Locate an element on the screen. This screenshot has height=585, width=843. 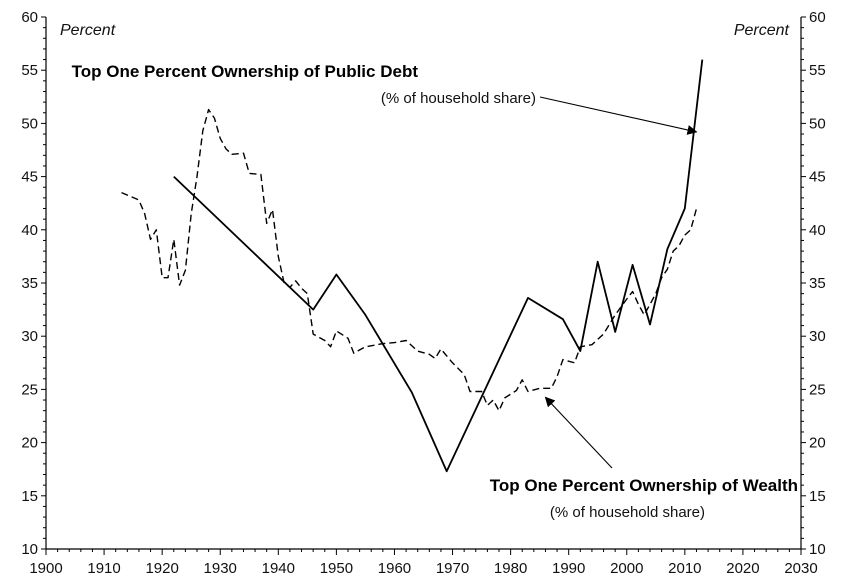
x-tick-label: 2020 is located at coordinates (742, 568).